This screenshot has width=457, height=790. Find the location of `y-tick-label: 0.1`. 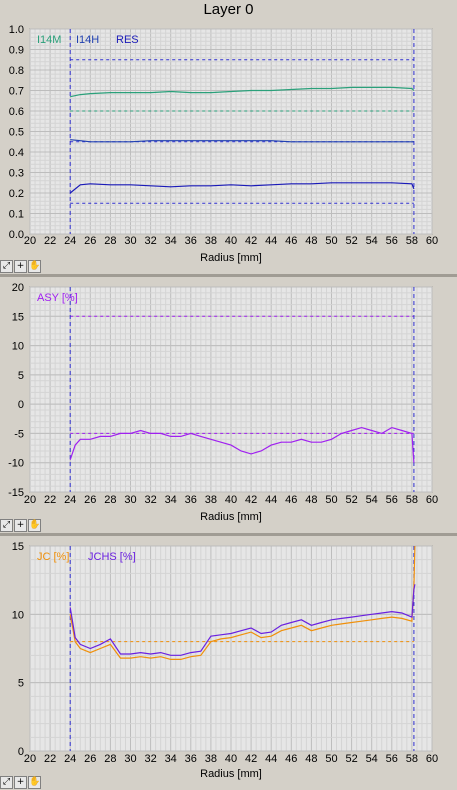

y-tick-label: 0.1 is located at coordinates (16, 215).